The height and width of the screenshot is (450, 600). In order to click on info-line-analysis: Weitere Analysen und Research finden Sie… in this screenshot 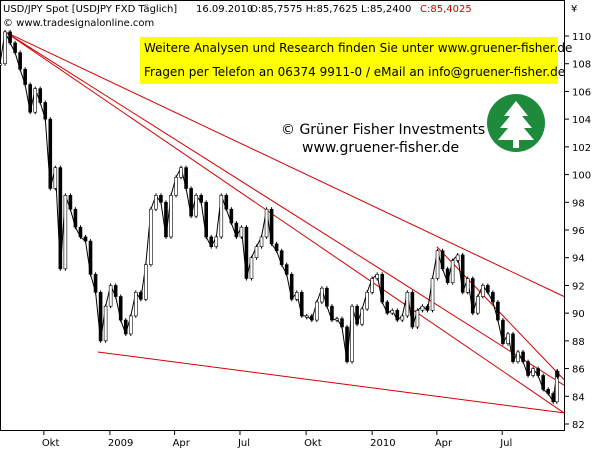, I will do `click(358, 48)`.